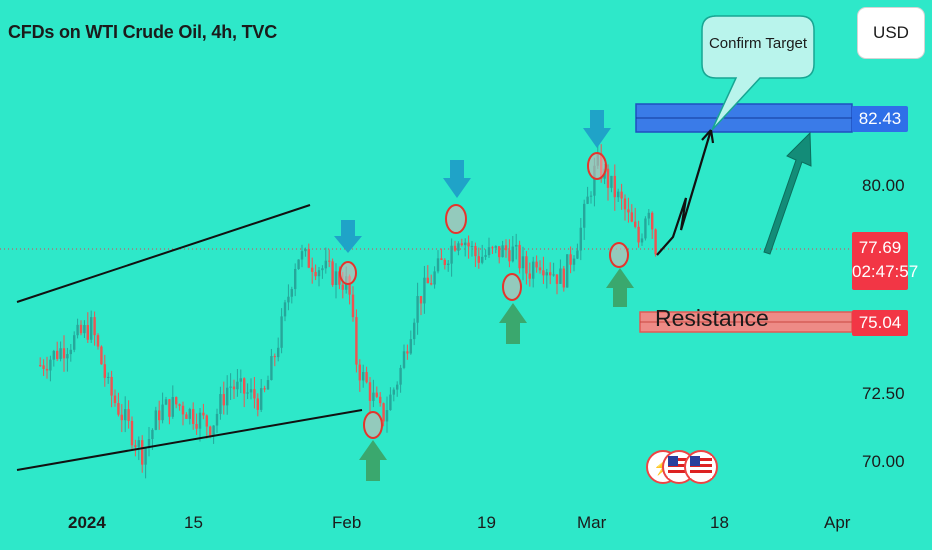 The image size is (932, 550). Describe the element at coordinates (592, 522) in the screenshot. I see `x-tick-label: Mar` at that location.